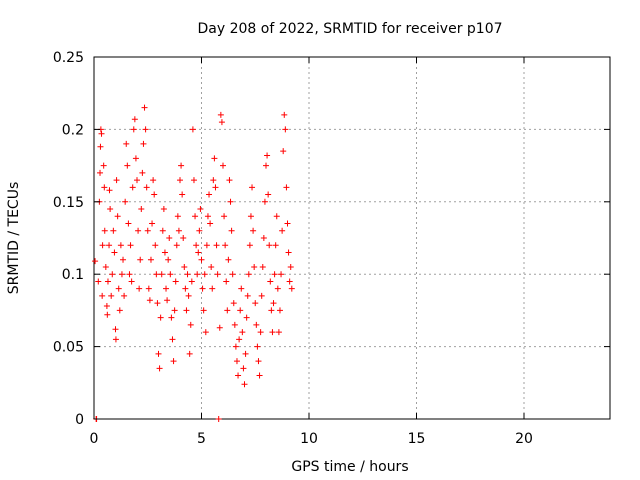 The image size is (640, 480). I want to click on x-axis-label: GPS time / hours, so click(349, 467).